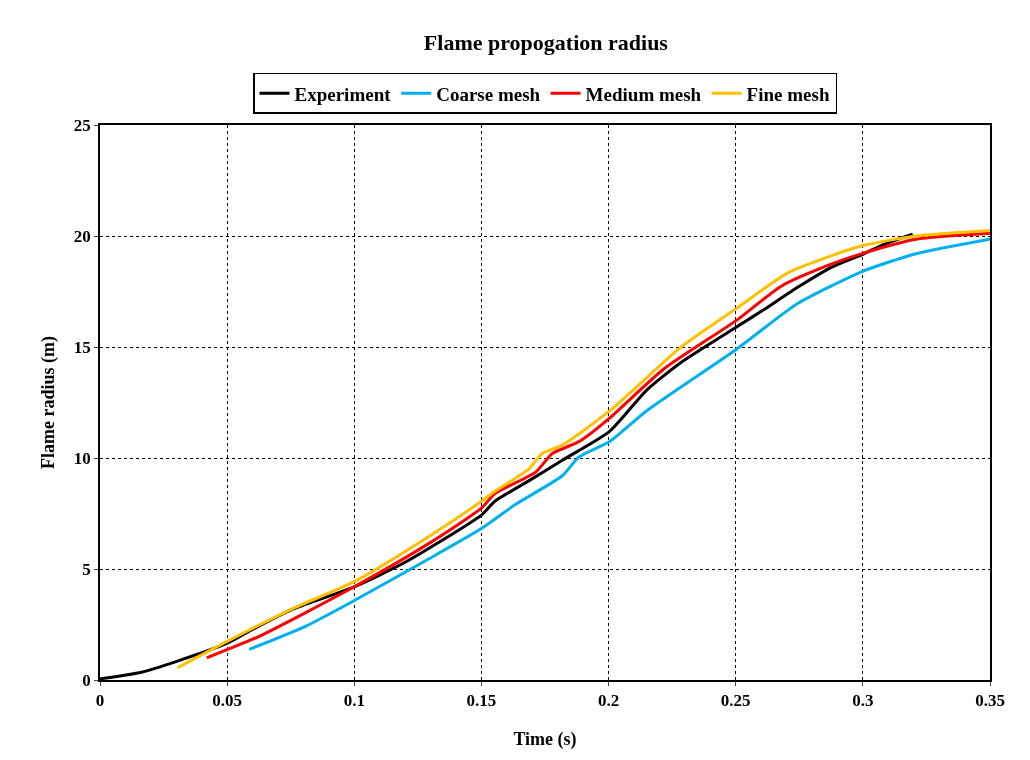  Describe the element at coordinates (643, 94) in the screenshot. I see `legend-label: Medium mesh` at that location.